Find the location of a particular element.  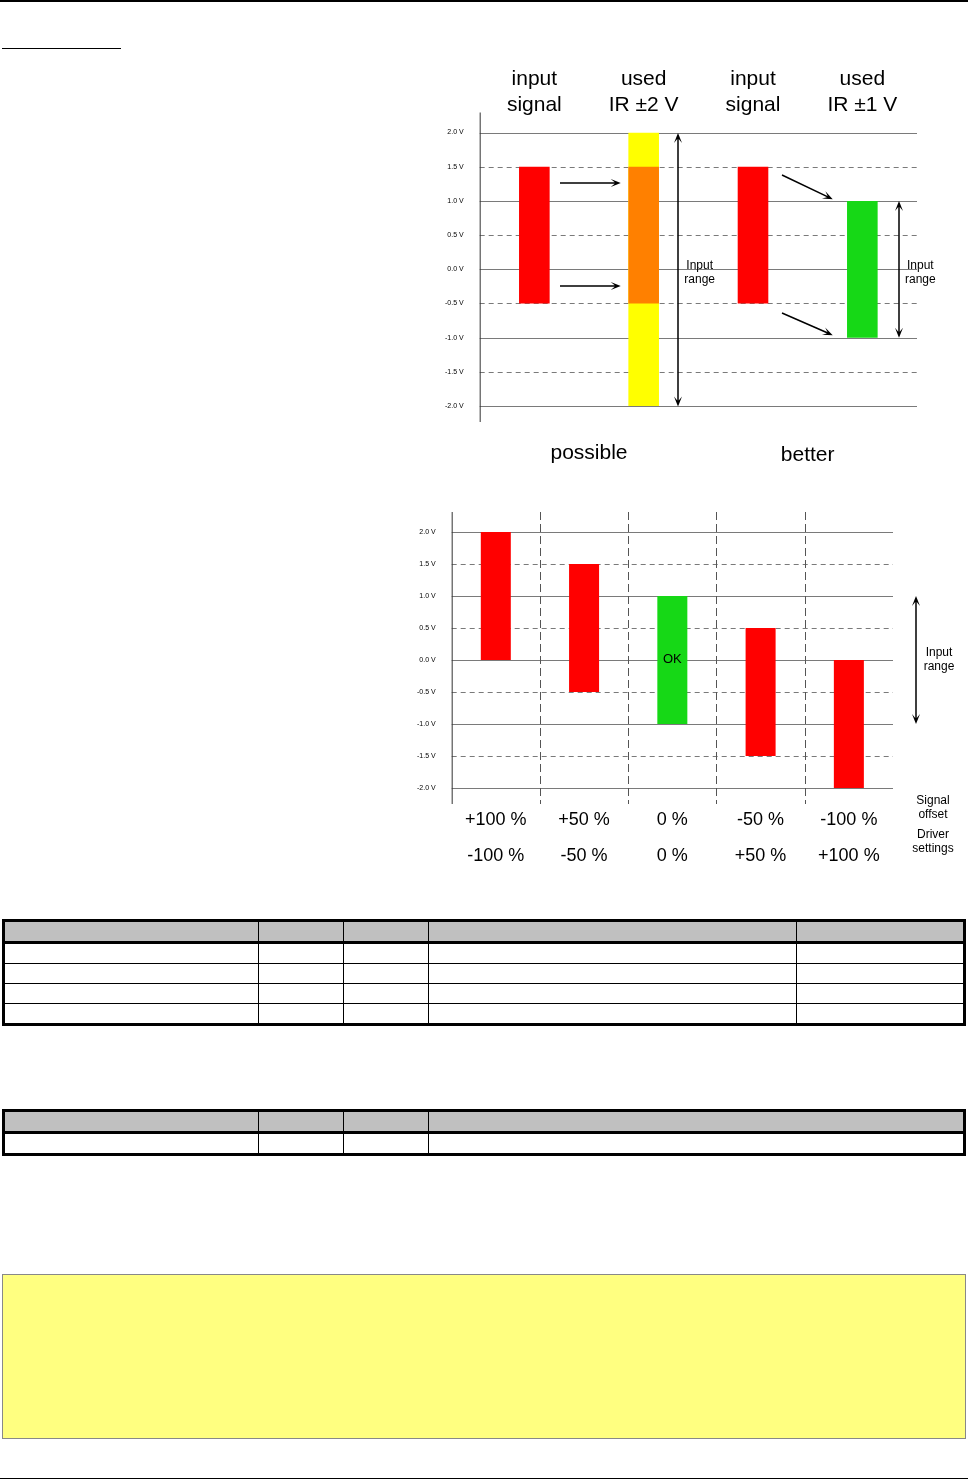

x-tick-label: +100 % -100 % is located at coordinates (496, 836).